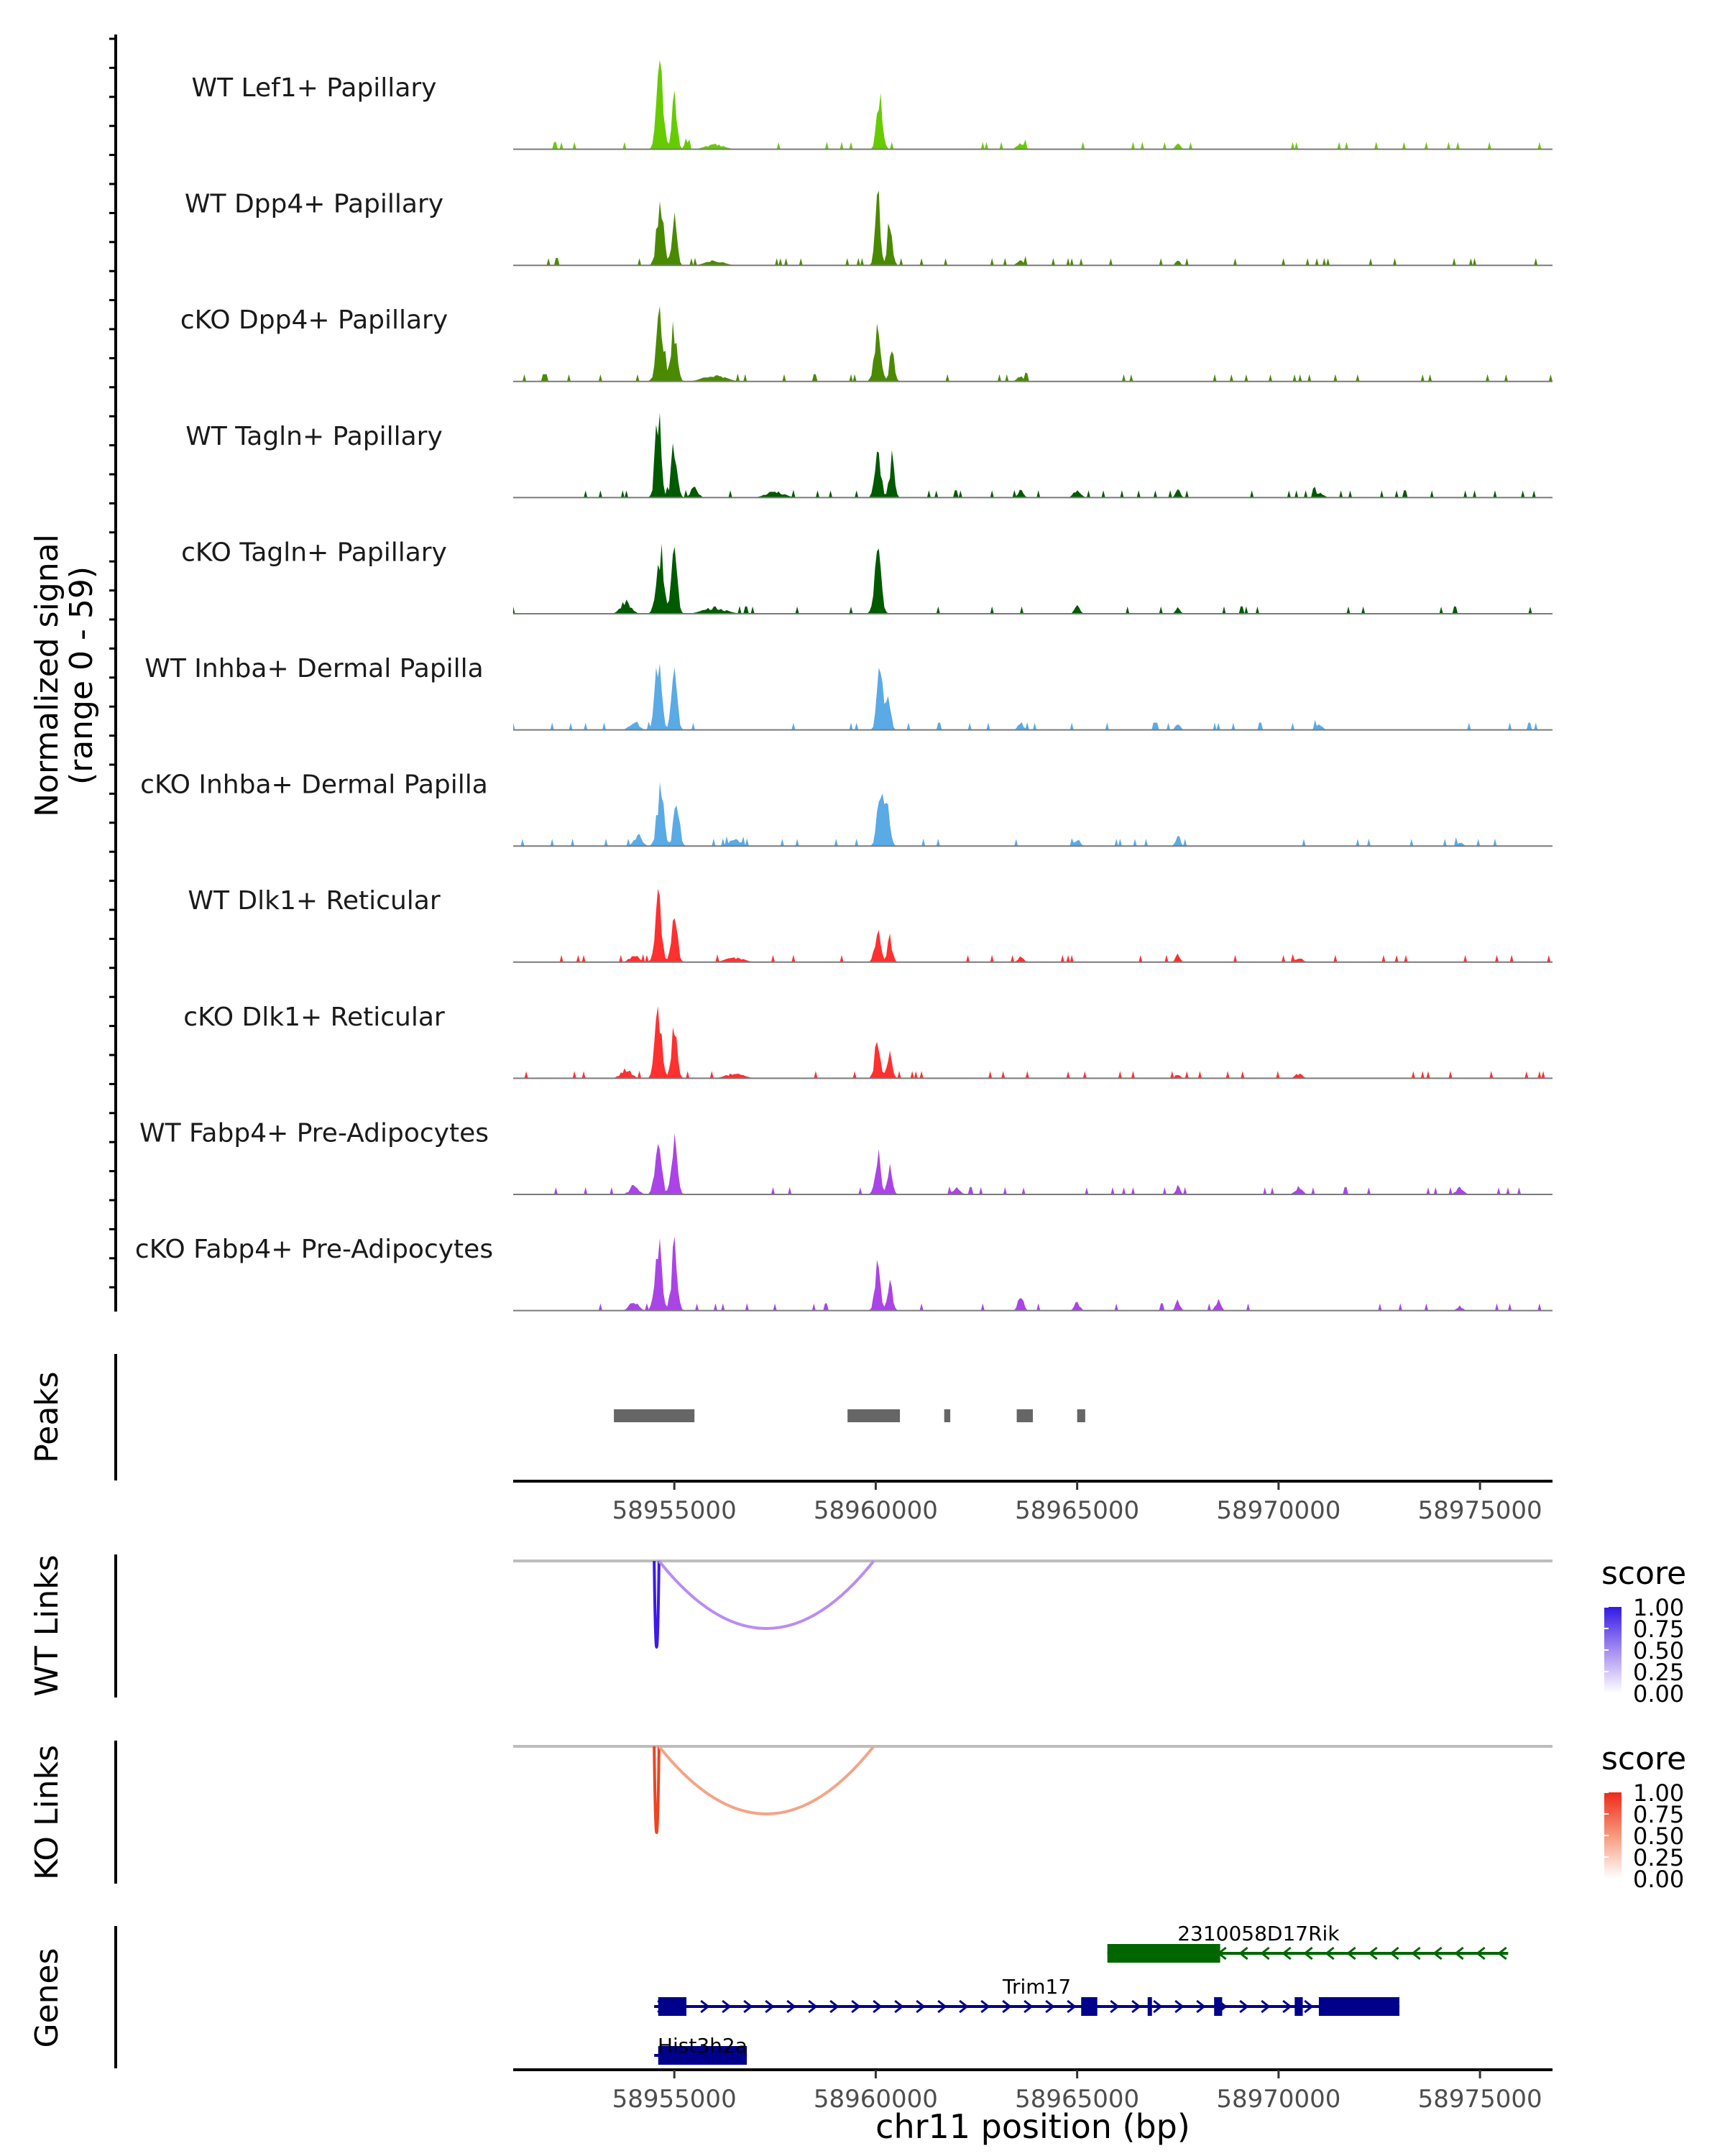 The image size is (1725, 2156). I want to click on coverage-track-10: cKO Fabp4+ Pre-Adipocytes, so click(843, 1273).